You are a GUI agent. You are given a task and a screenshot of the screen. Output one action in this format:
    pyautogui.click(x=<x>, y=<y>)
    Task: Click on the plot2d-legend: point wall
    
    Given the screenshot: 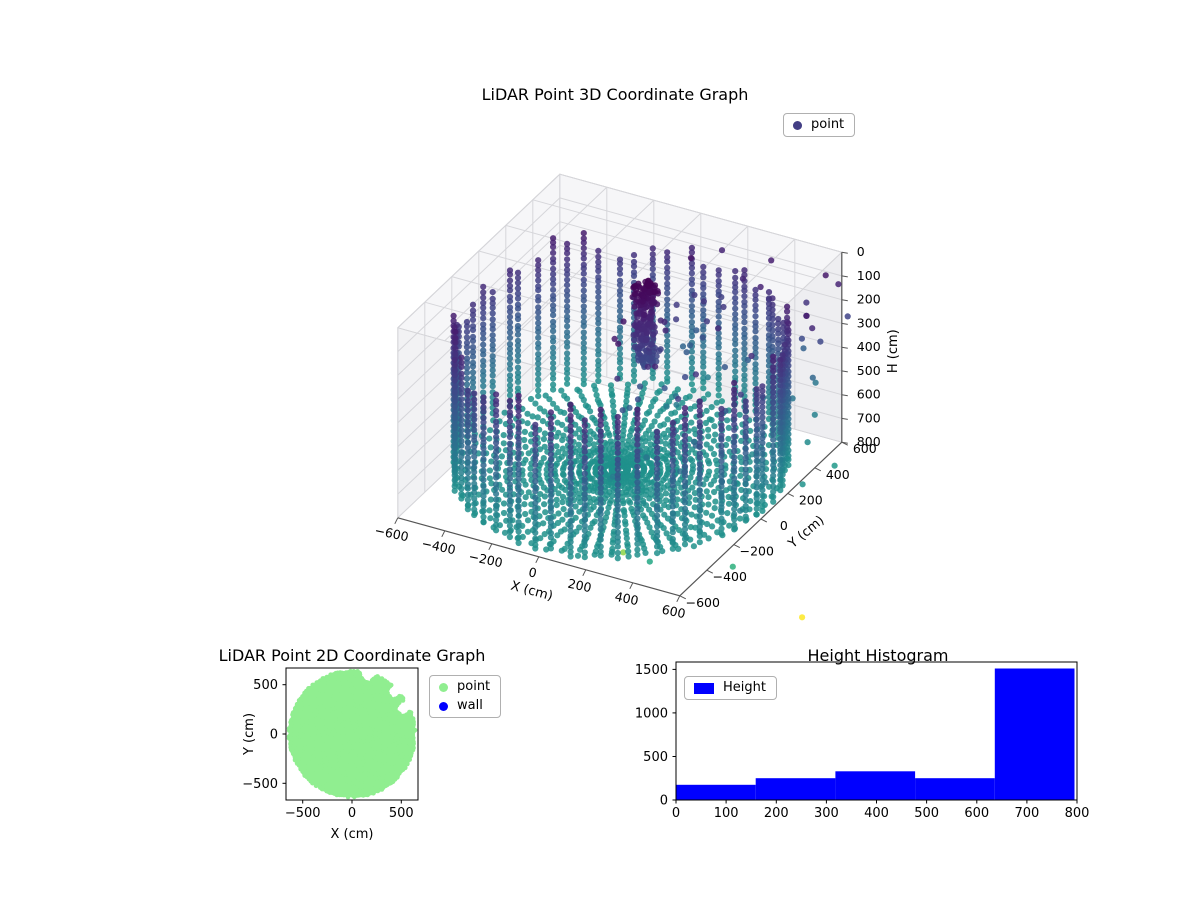 What is the action you would take?
    pyautogui.click(x=465, y=696)
    